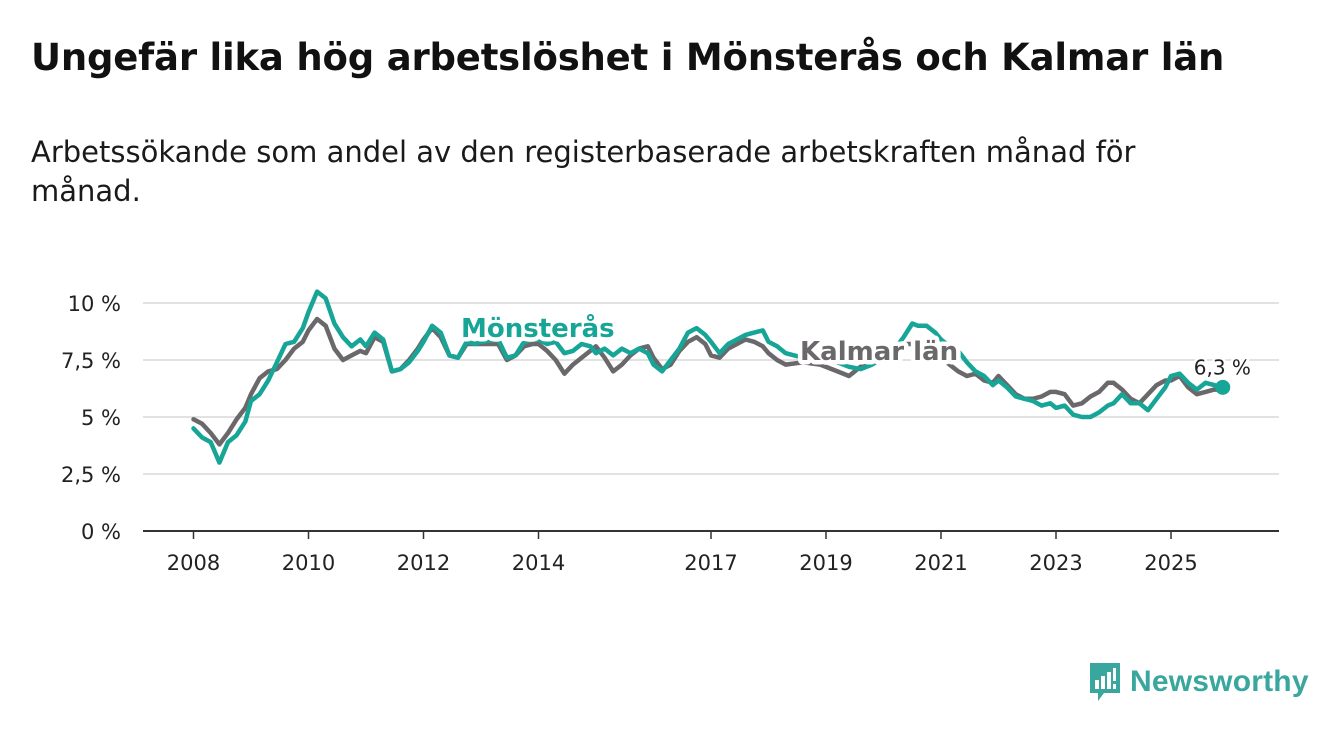 This screenshot has height=734, width=1340. I want to click on series-line-kalmar, so click(708, 381).